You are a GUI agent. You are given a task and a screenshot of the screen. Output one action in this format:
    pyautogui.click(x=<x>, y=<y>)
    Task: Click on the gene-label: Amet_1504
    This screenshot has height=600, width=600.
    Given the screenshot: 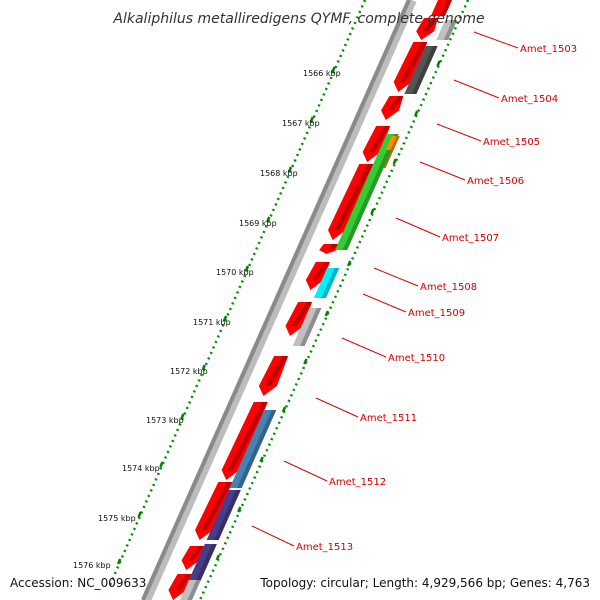 What is the action you would take?
    pyautogui.click(x=529, y=99)
    